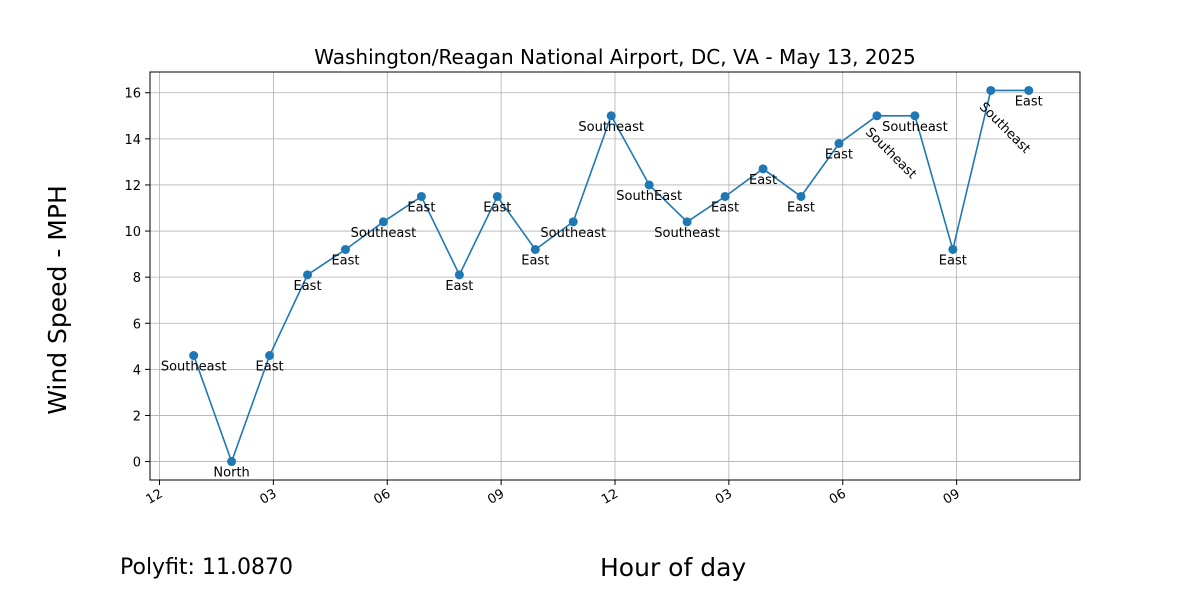  What do you see at coordinates (231, 473) in the screenshot?
I see `data-label: North` at bounding box center [231, 473].